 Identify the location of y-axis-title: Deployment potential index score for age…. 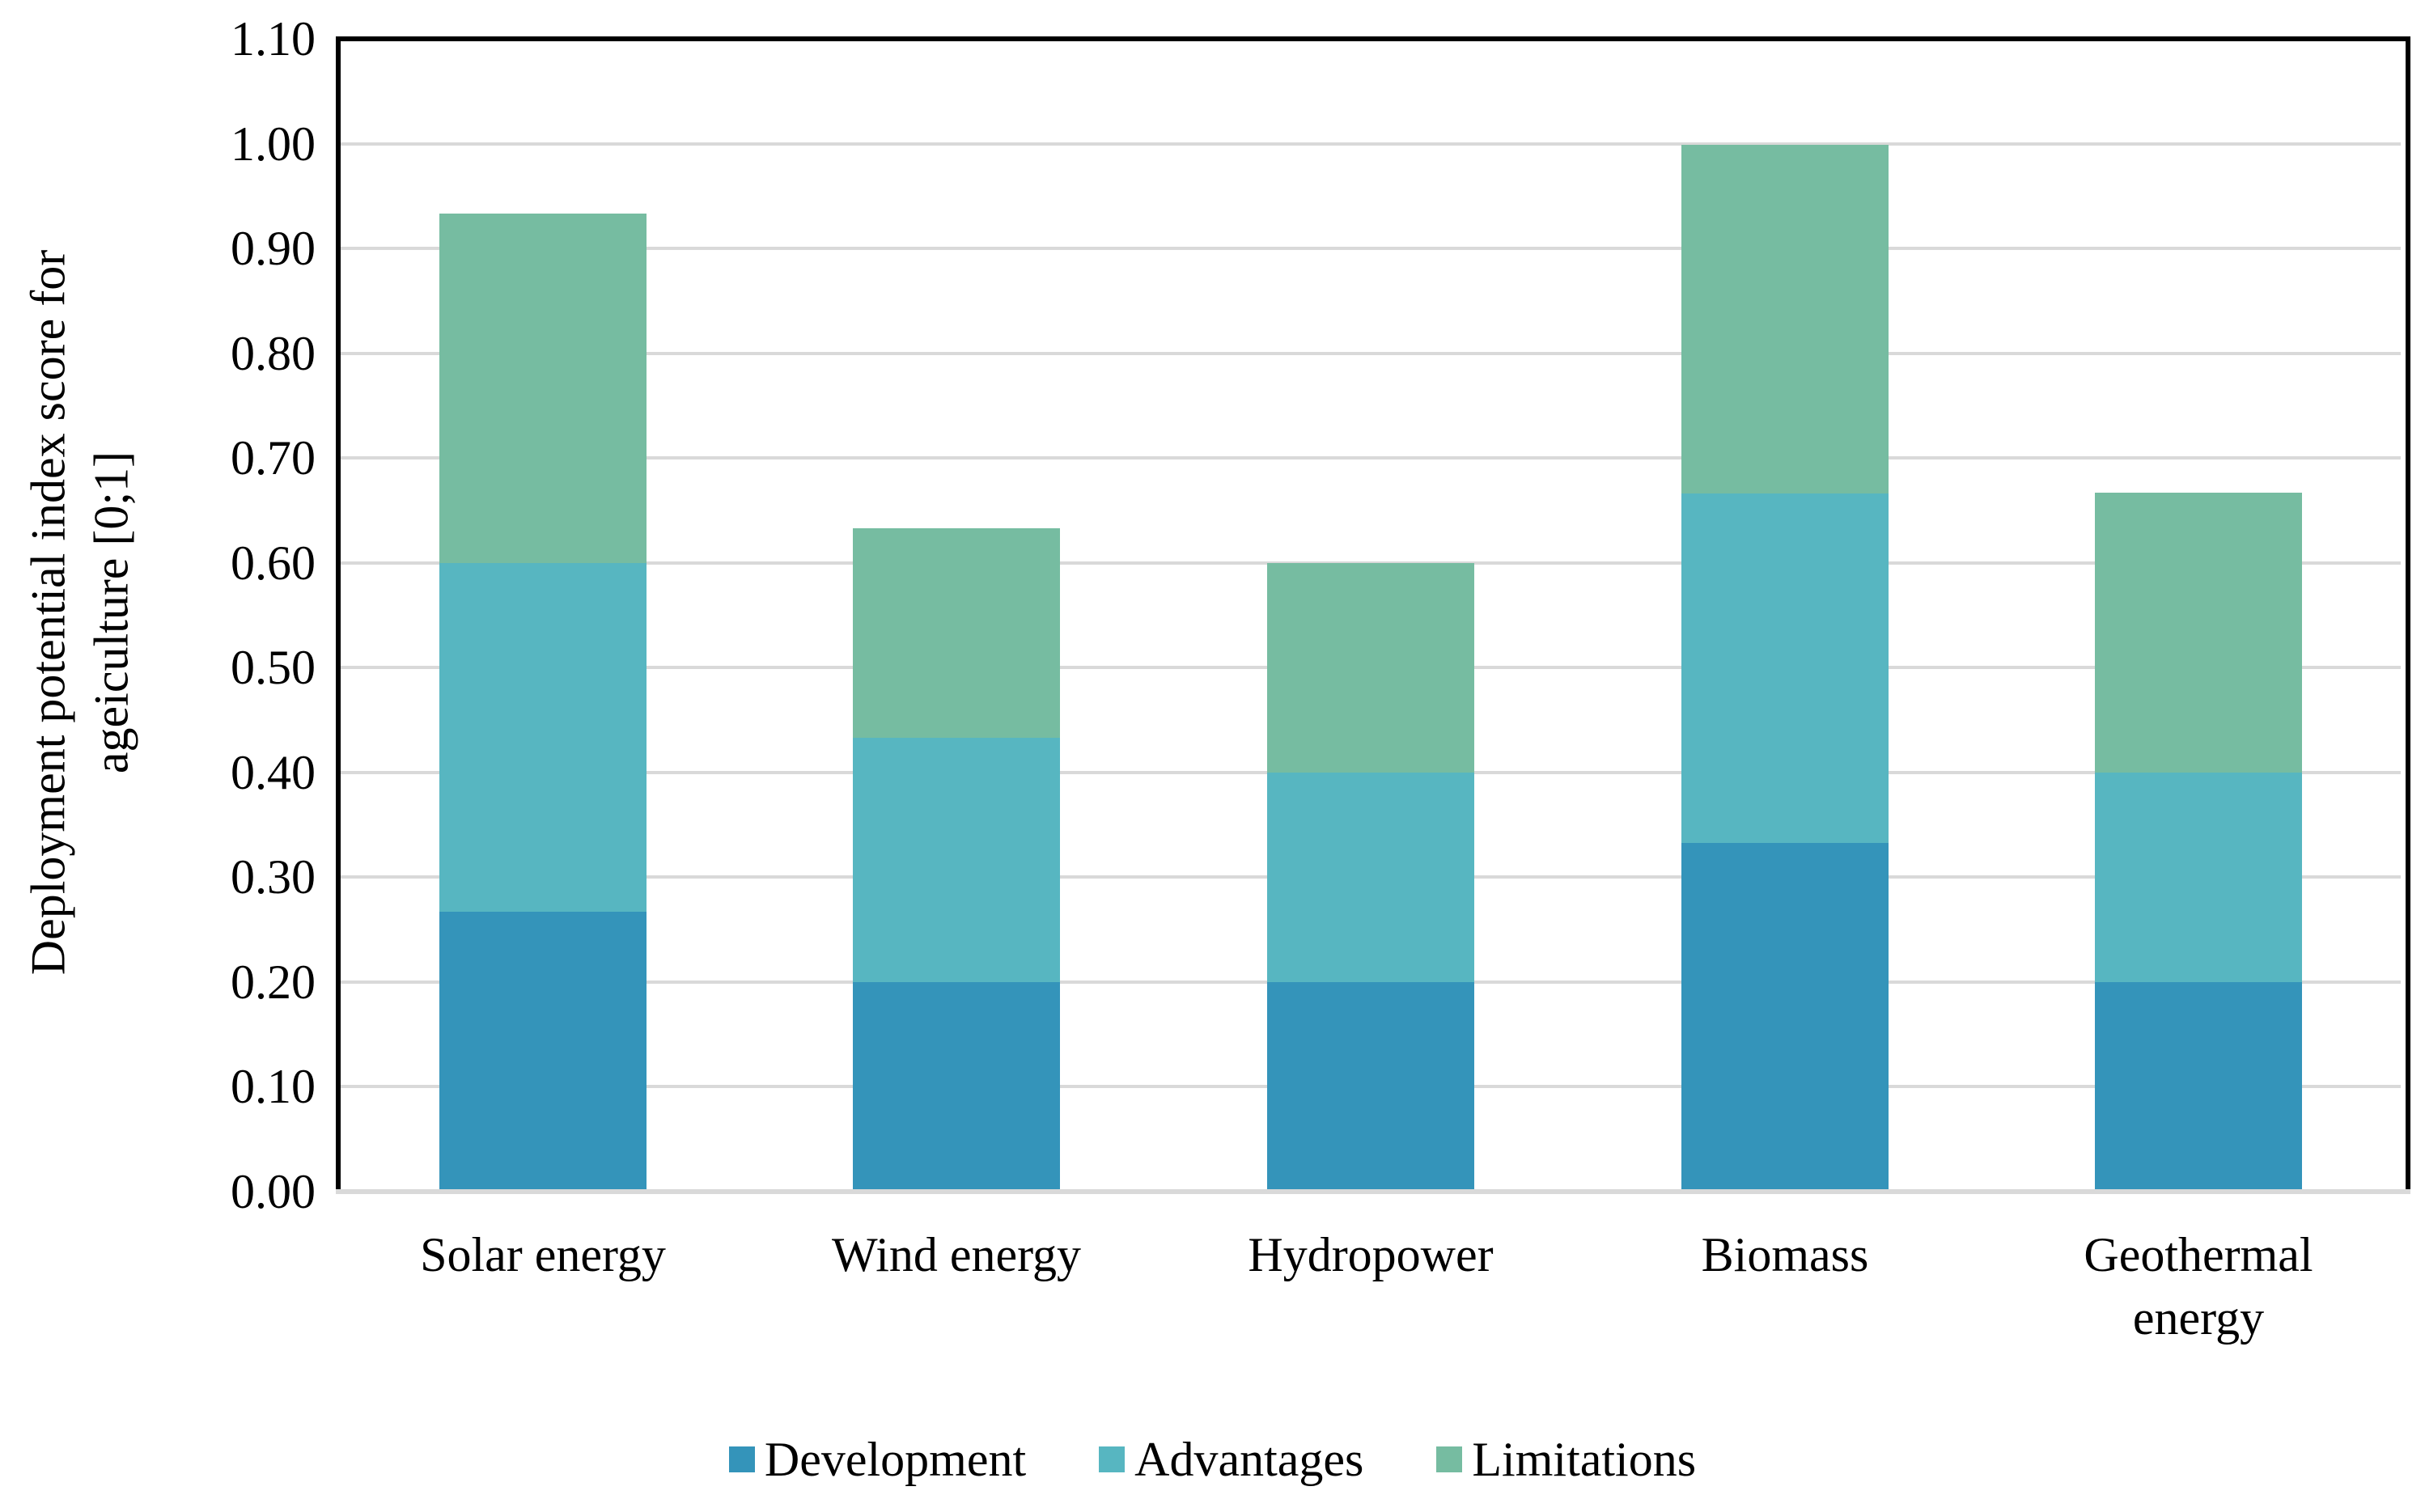
(81, 612).